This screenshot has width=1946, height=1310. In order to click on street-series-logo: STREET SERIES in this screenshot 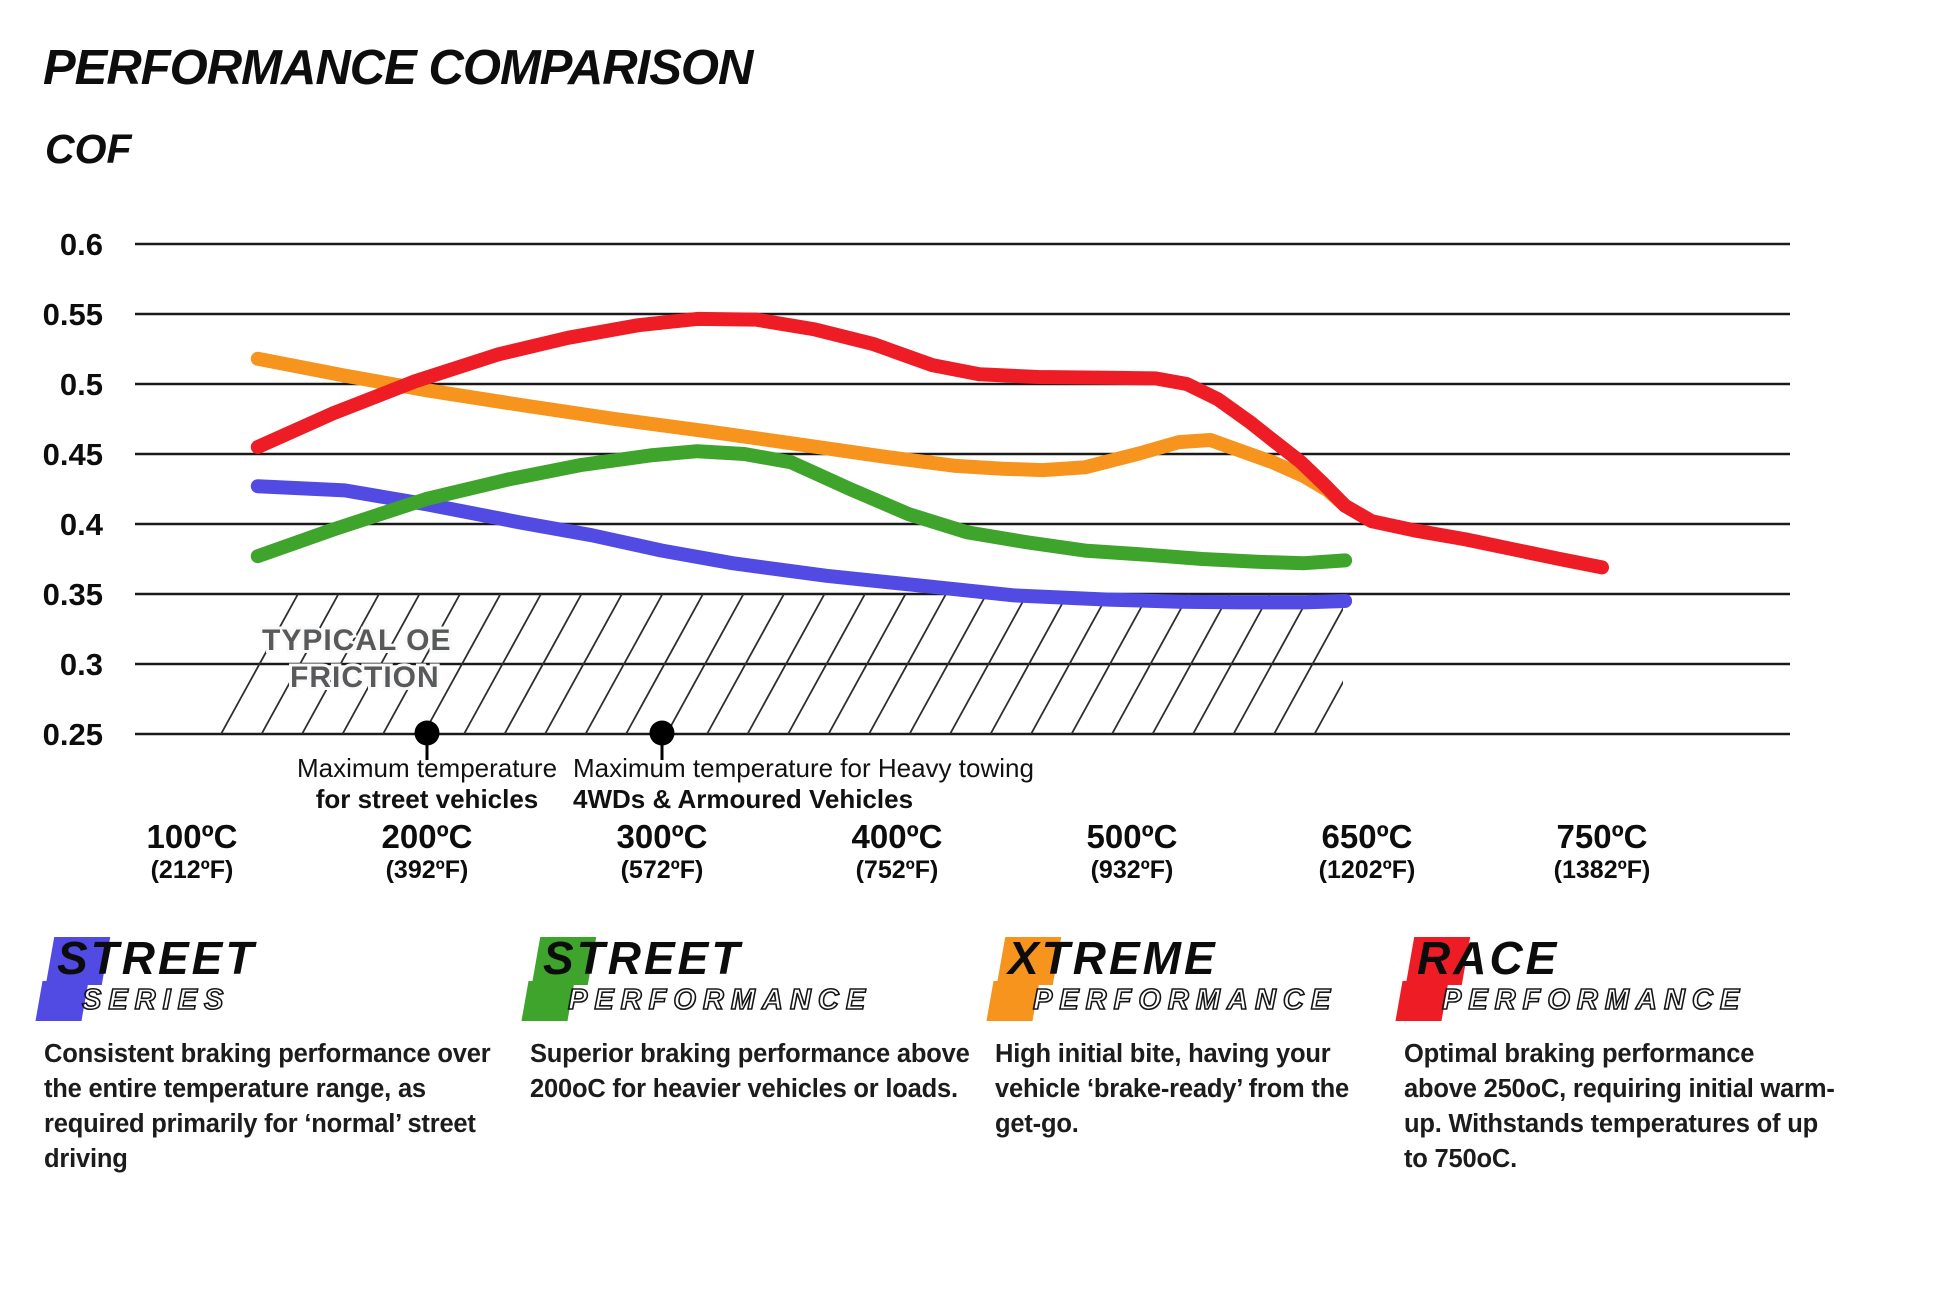, I will do `click(278, 979)`.